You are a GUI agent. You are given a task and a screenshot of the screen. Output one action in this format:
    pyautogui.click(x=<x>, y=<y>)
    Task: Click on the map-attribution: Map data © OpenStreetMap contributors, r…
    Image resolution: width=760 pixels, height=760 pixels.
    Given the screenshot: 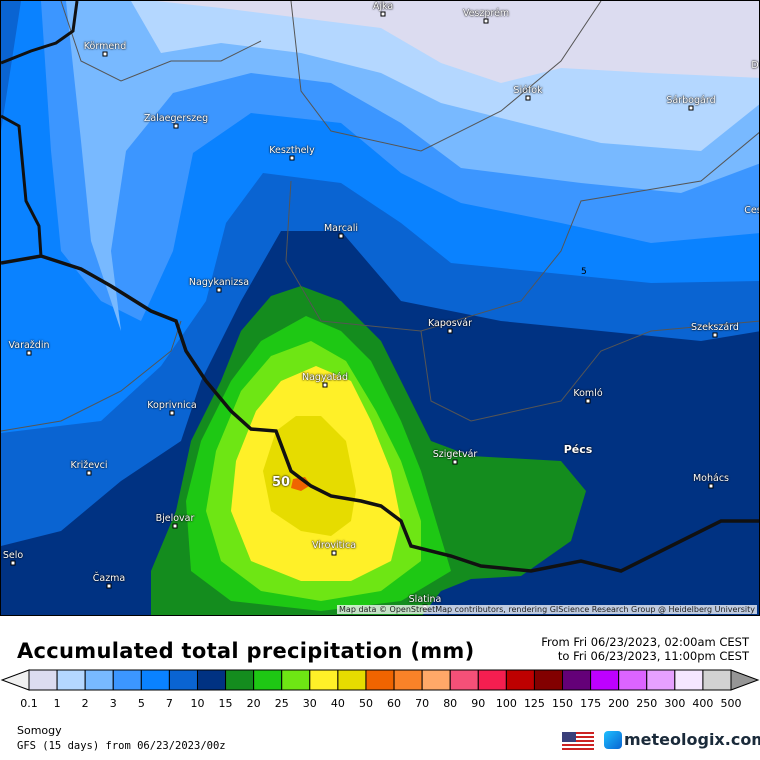 What is the action you would take?
    pyautogui.click(x=547, y=609)
    